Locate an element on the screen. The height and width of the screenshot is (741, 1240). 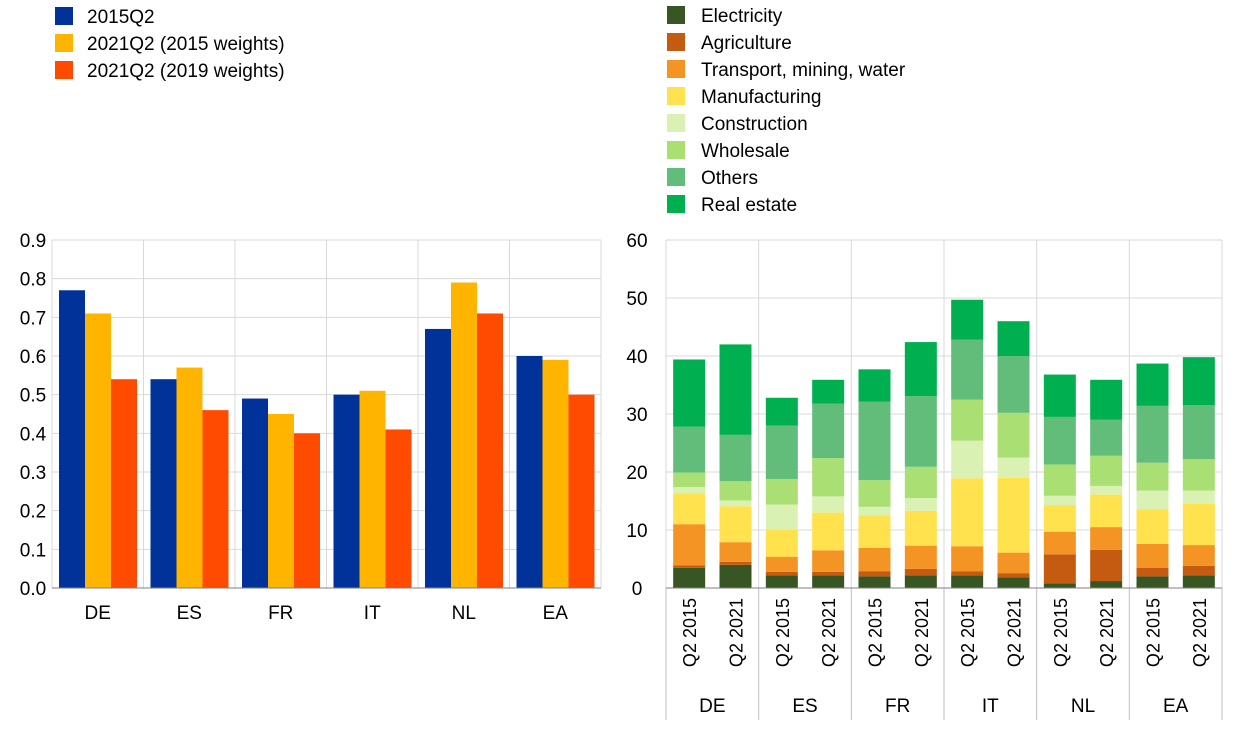
x-tick-label: EA is located at coordinates (556, 613).